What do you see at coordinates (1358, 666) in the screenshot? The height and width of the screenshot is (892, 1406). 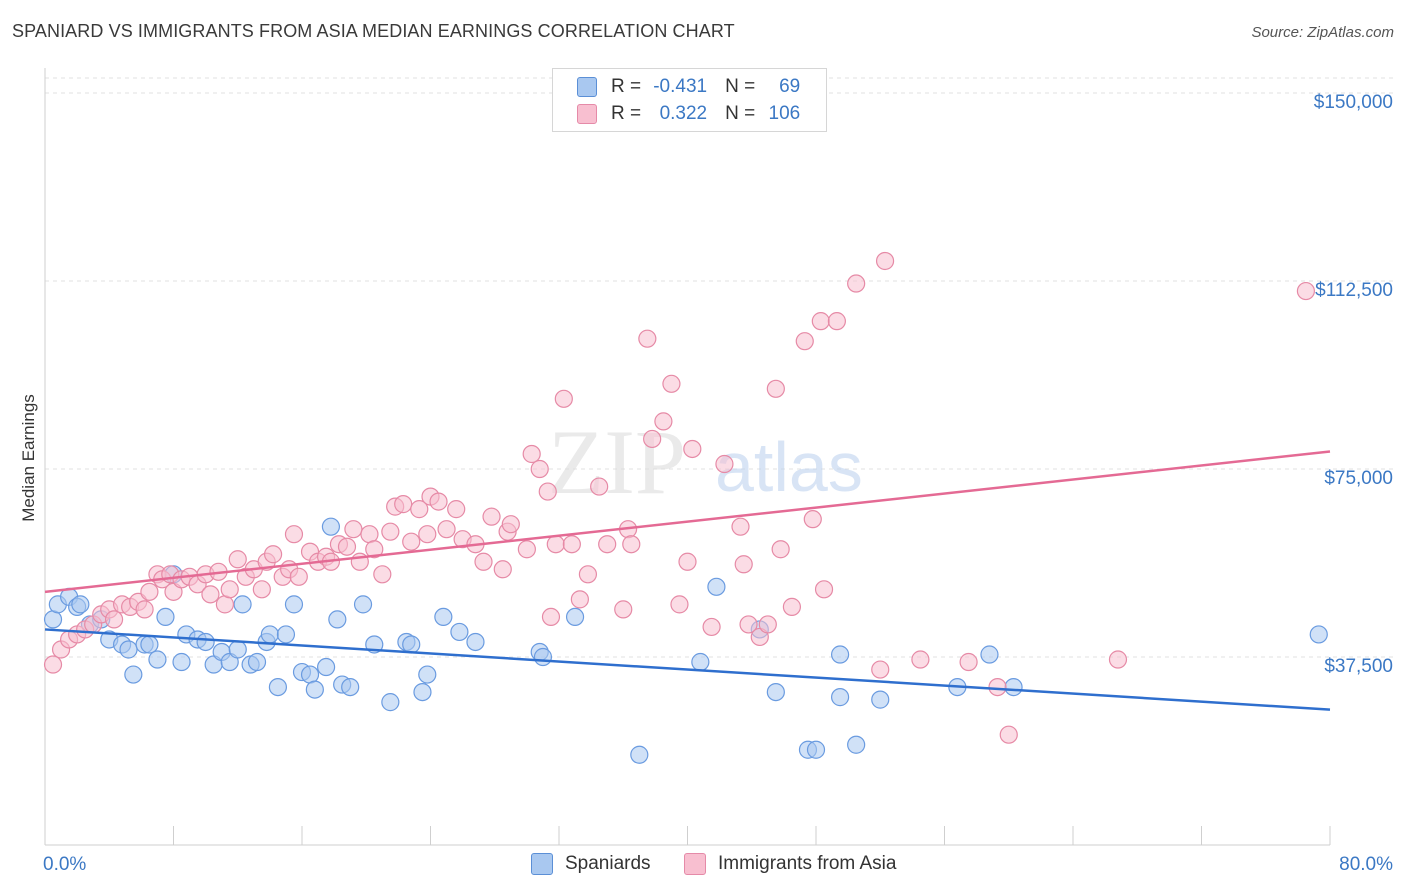 I see `y-tick-label: $37,500` at bounding box center [1358, 666].